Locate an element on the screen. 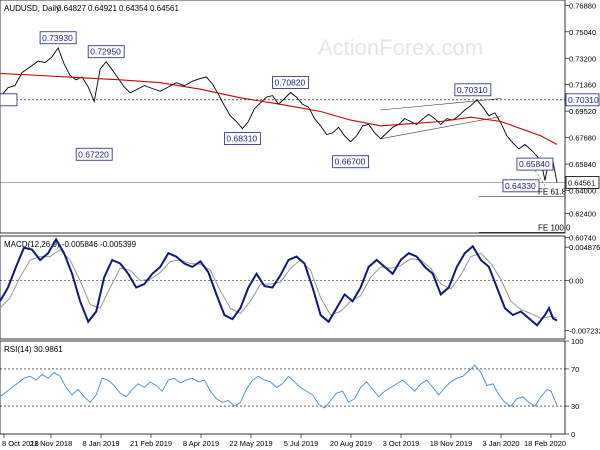 The width and height of the screenshot is (600, 450). rsi-pane-title: RSI(14) 30.9861 is located at coordinates (33, 349).